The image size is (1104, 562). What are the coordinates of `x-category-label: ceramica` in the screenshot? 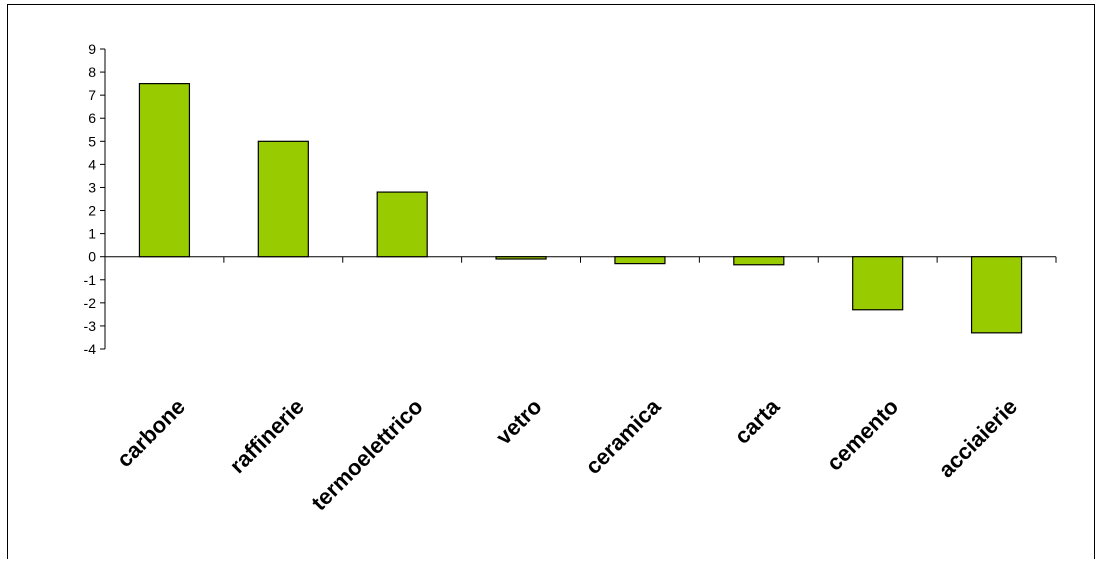 It's located at (623, 436).